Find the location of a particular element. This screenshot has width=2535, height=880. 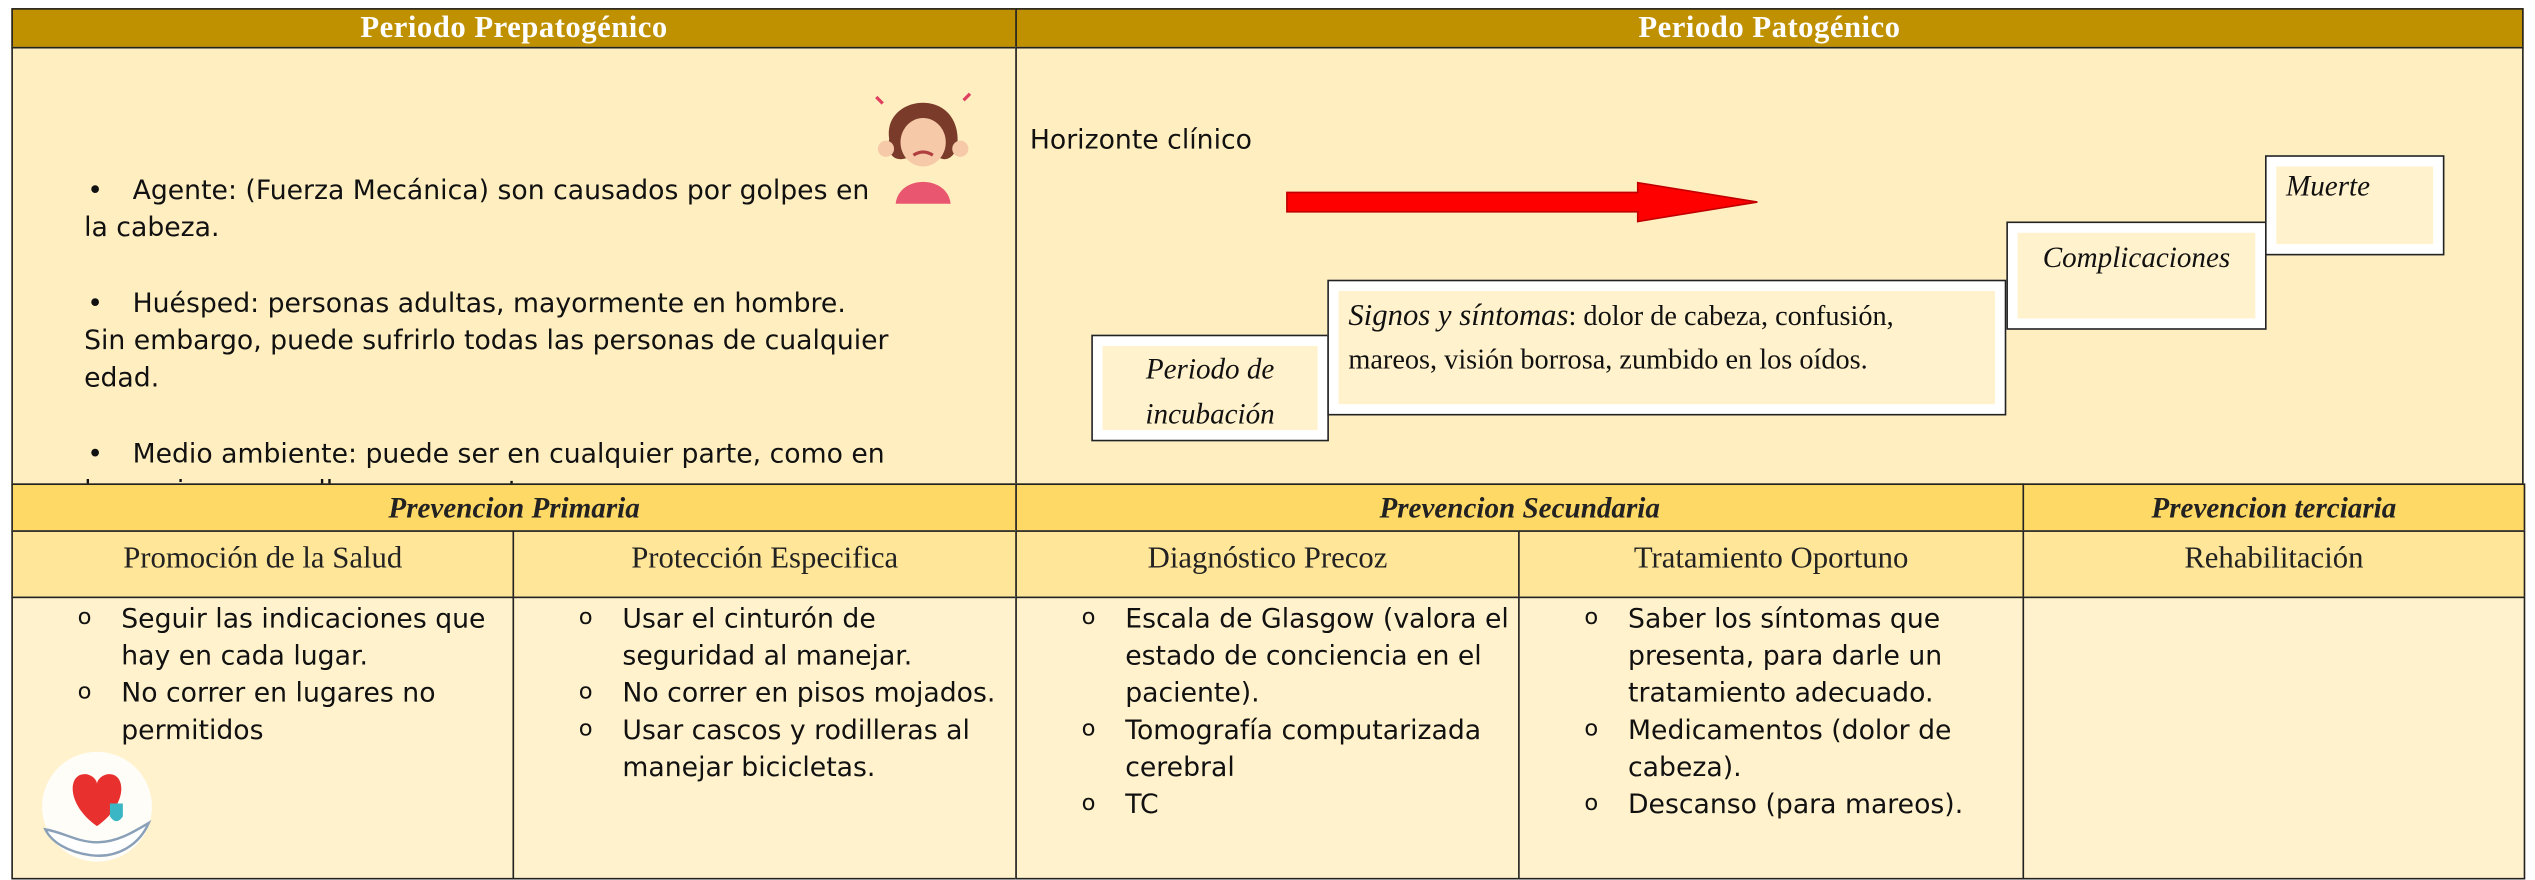

stage-box: Muerte is located at coordinates (2354, 205).